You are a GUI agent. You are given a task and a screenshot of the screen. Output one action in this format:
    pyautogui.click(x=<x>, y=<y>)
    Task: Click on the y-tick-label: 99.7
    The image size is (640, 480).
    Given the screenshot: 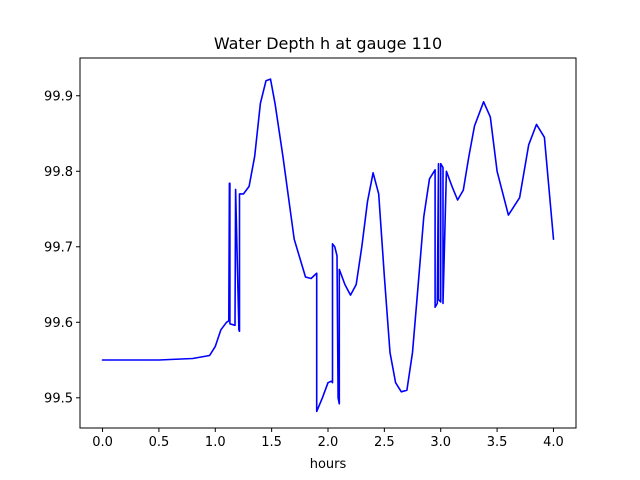 What is the action you would take?
    pyautogui.click(x=58, y=247)
    